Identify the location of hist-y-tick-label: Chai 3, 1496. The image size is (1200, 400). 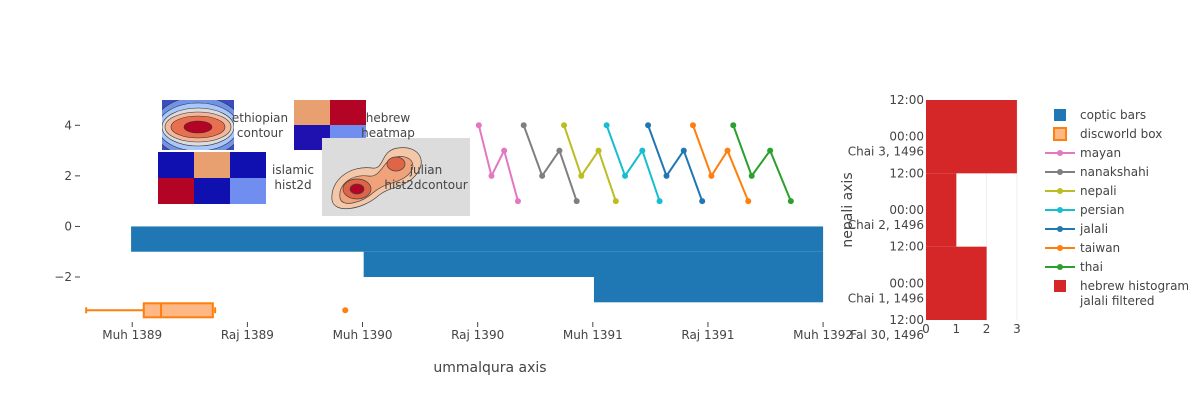
(886, 152).